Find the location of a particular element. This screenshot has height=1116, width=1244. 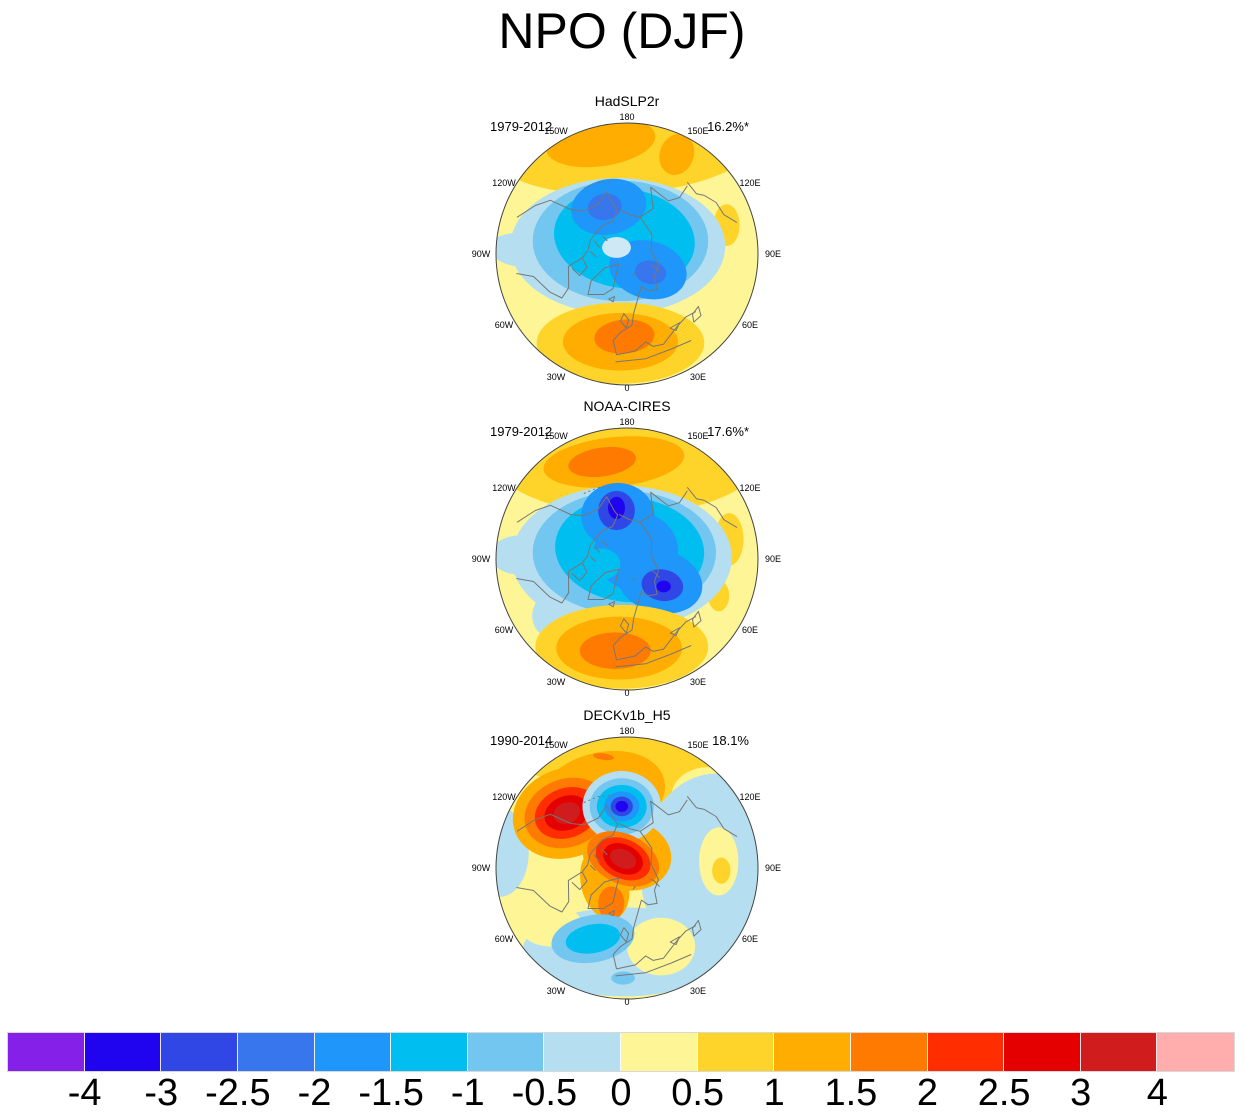

panel-explained-variance: 16.2%* is located at coordinates (728, 126).